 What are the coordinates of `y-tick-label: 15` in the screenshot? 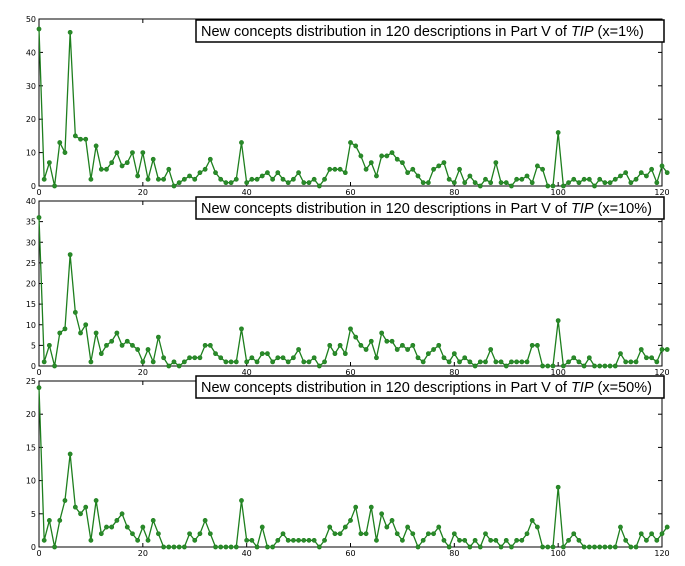 It's located at (31, 447).